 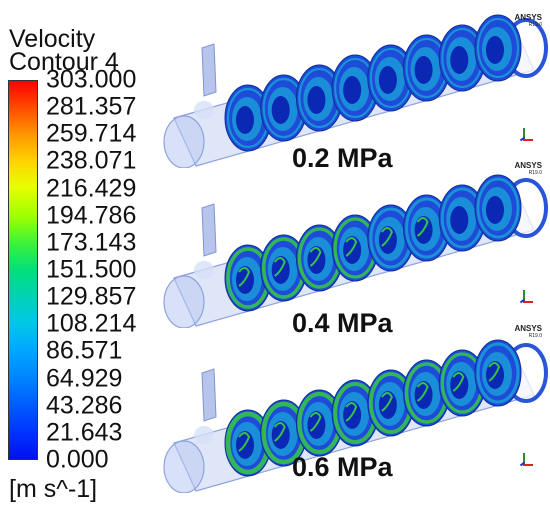 What do you see at coordinates (84, 432) in the screenshot?
I see `legend-tick-label: 21.643` at bounding box center [84, 432].